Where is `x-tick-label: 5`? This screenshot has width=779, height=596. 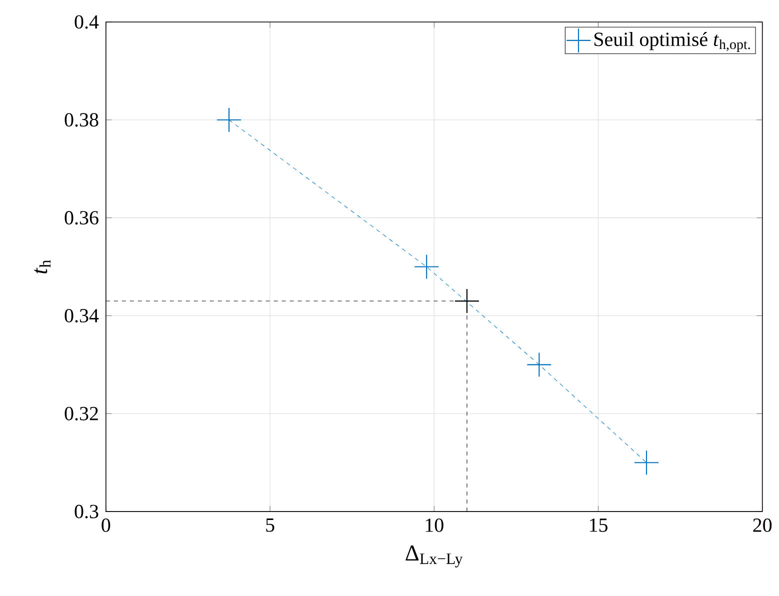
x-tick-label: 5 is located at coordinates (270, 525).